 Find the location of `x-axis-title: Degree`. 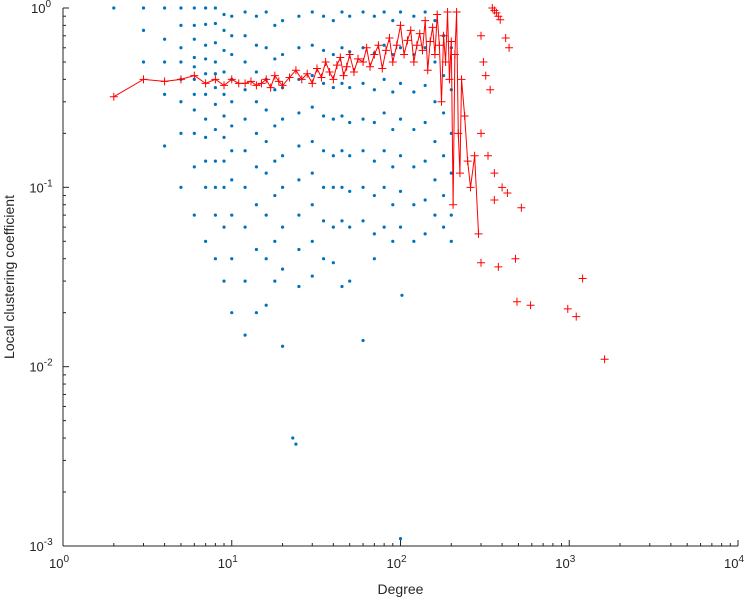

x-axis-title: Degree is located at coordinates (401, 589).